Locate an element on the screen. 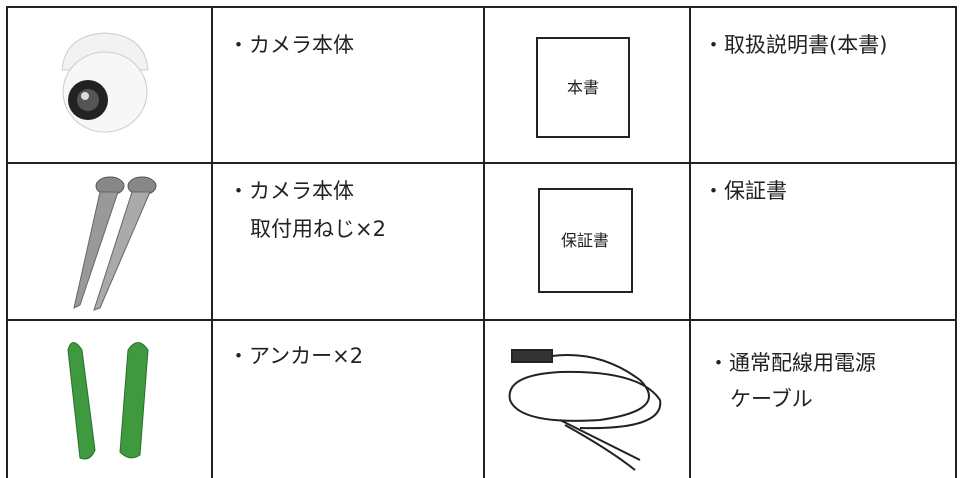 Image resolution: width=963 pixels, height=478 pixels. item-text: ・保証書 is located at coordinates (745, 191).